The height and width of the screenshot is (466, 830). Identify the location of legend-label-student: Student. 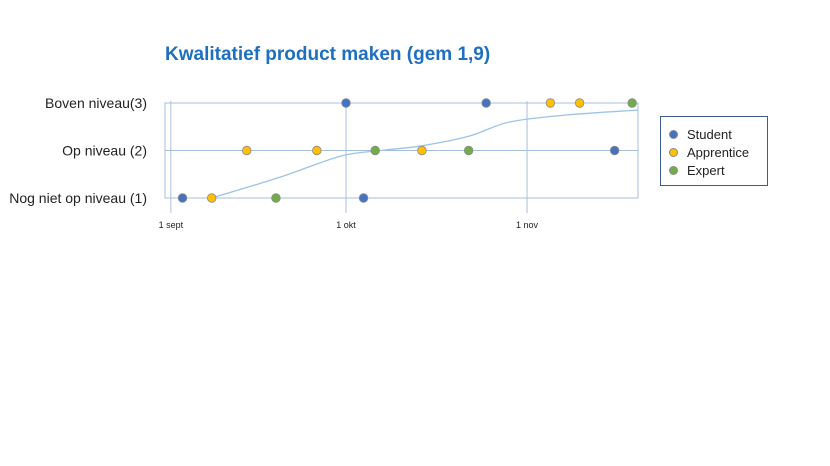
(709, 134).